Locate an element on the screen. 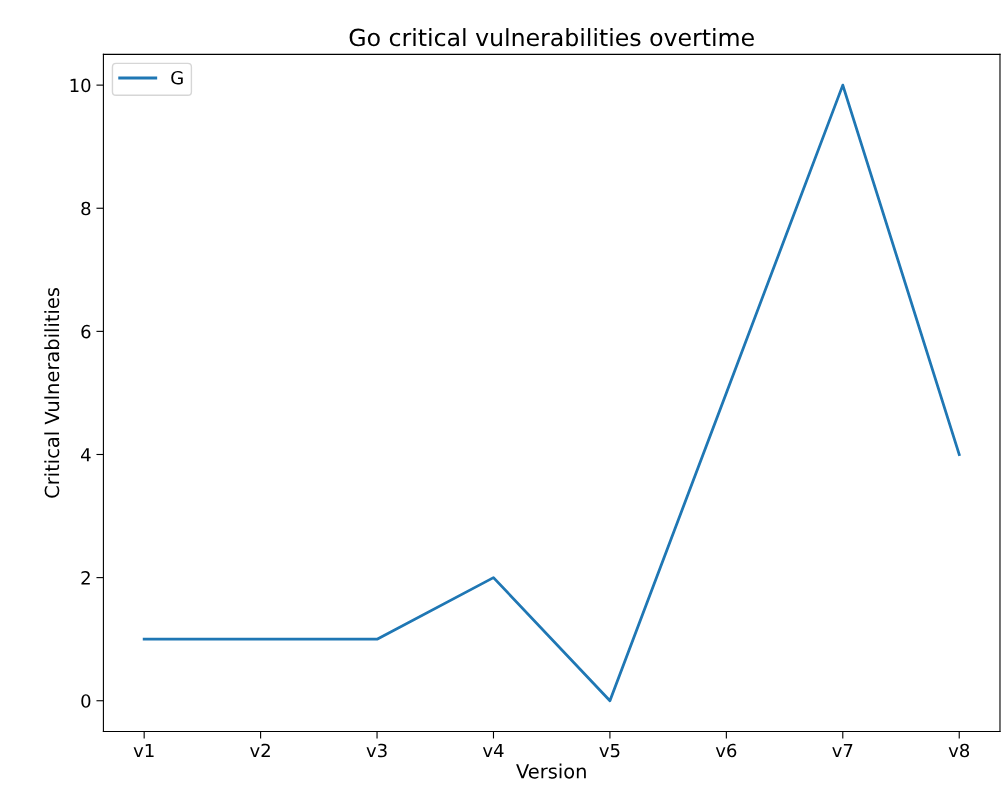  chart-title: Go critical vulnerabilities overtime is located at coordinates (551, 37).